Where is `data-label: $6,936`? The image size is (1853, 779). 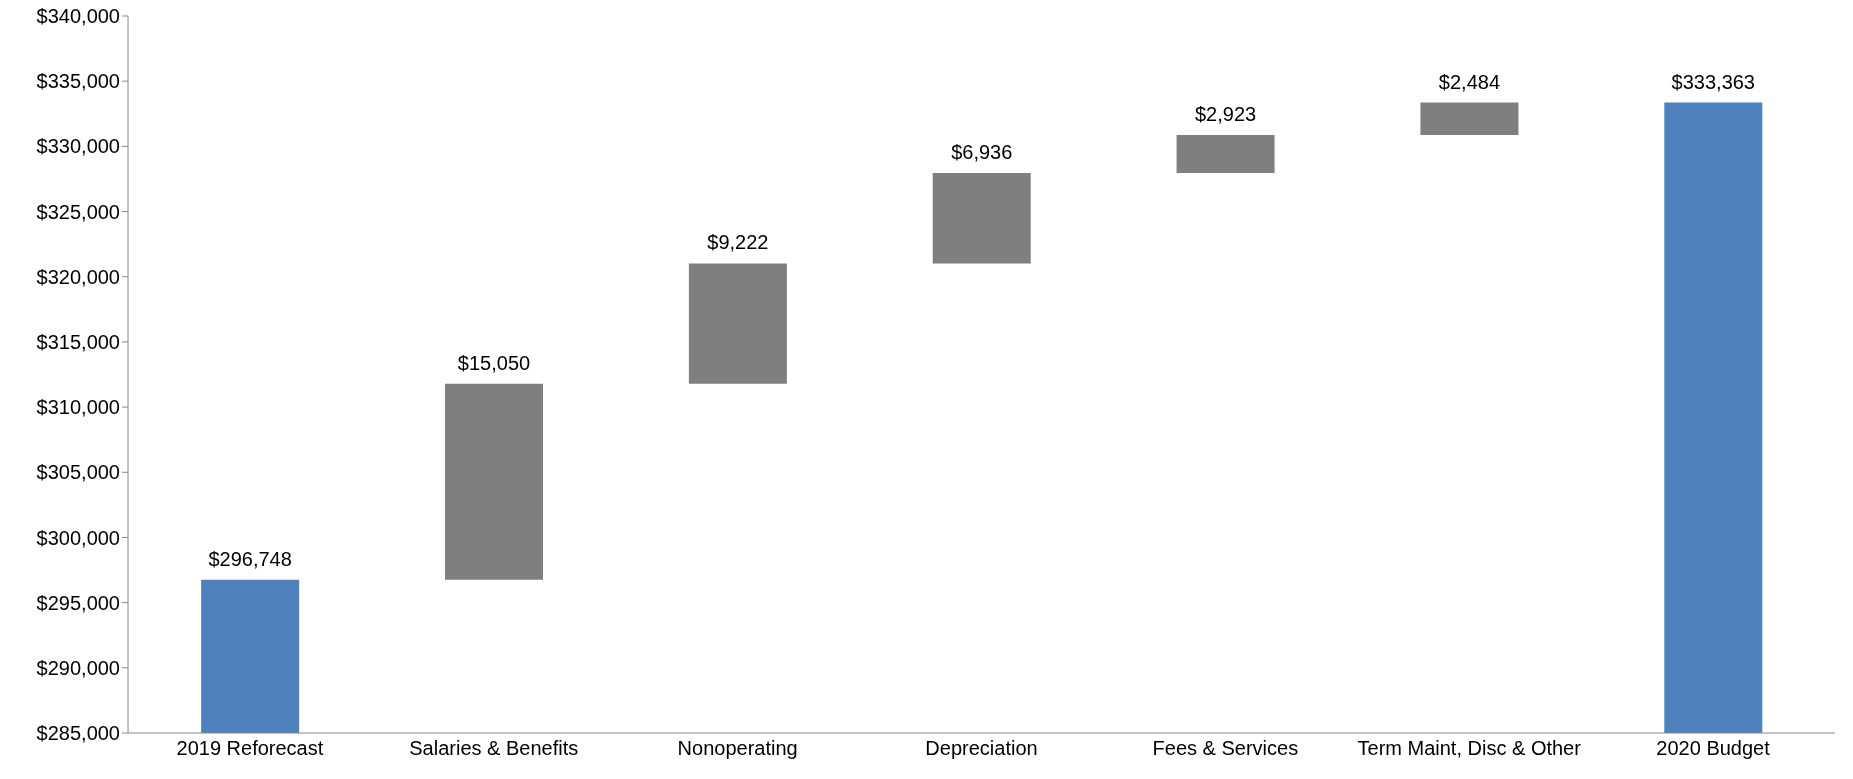 data-label: $6,936 is located at coordinates (982, 152).